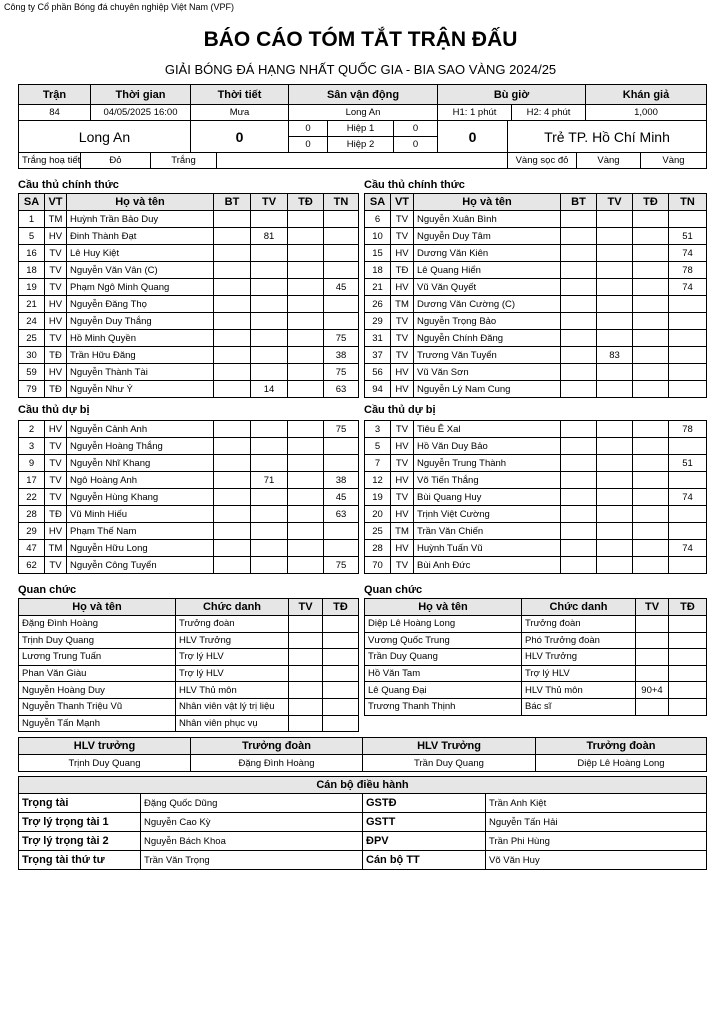 Image resolution: width=721 pixels, height=1024 pixels. Describe the element at coordinates (31, 304) in the screenshot. I see `player-cell: 21` at that location.